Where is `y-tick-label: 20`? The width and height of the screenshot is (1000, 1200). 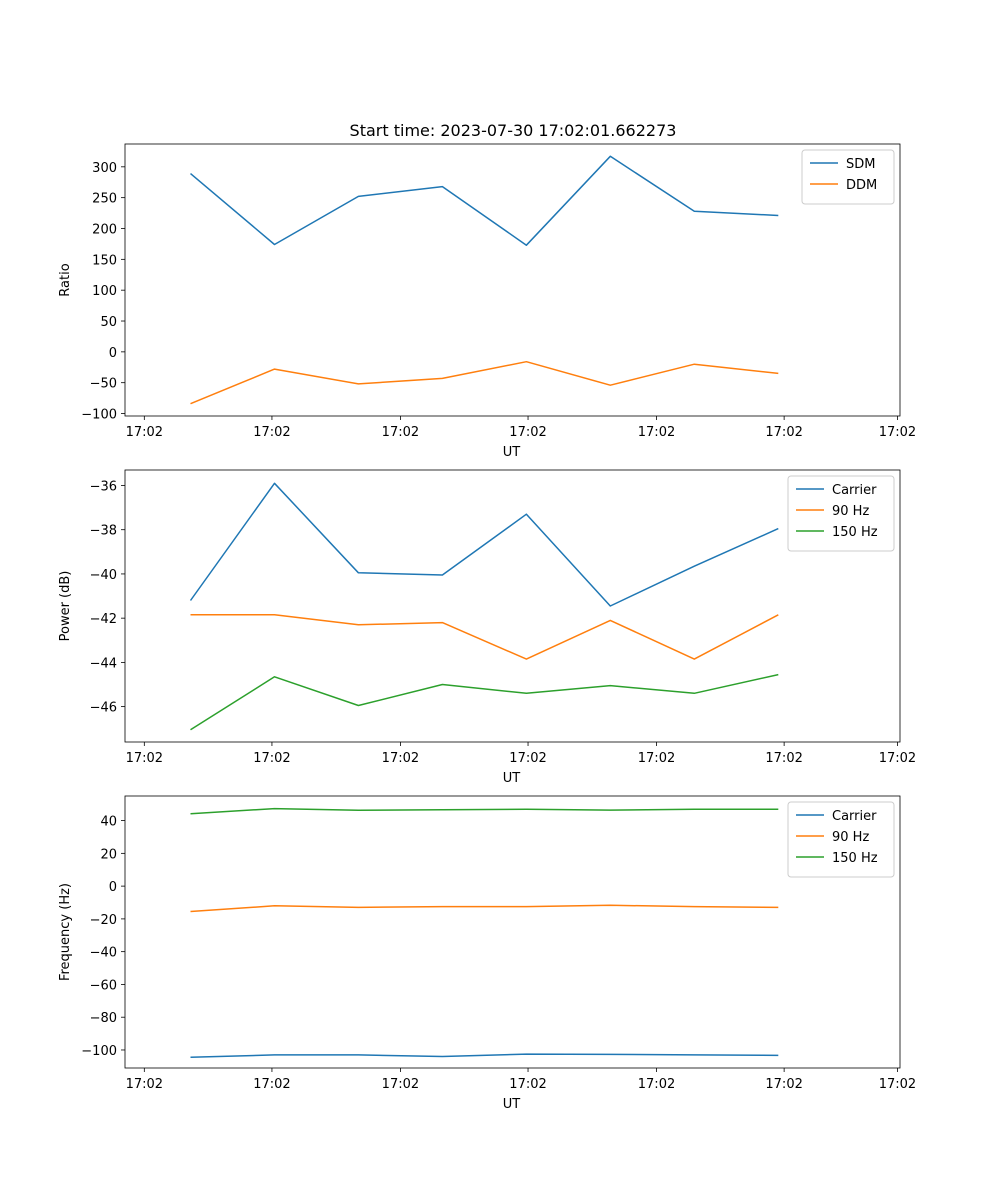 y-tick-label: 20 is located at coordinates (108, 854).